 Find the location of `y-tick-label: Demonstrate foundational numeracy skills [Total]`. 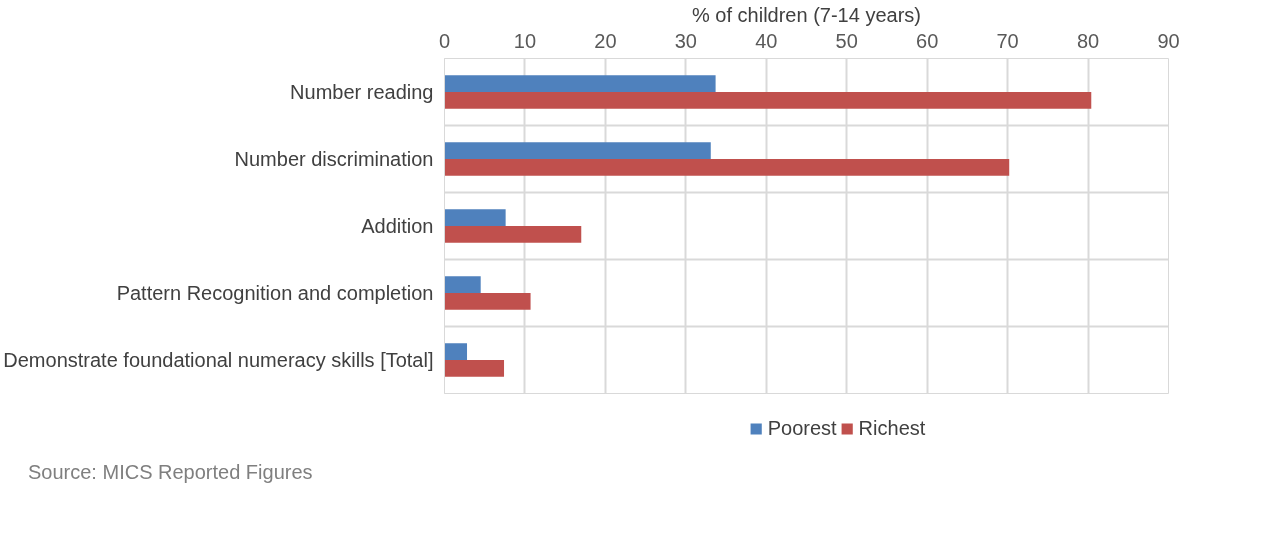

y-tick-label: Demonstrate foundational numeracy skills [Total] is located at coordinates (218, 360).